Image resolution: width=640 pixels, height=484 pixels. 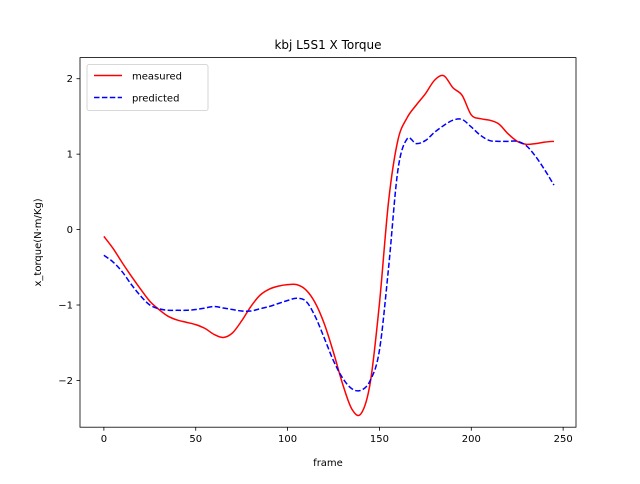 What do you see at coordinates (471, 439) in the screenshot?
I see `x-tick-label: 200` at bounding box center [471, 439].